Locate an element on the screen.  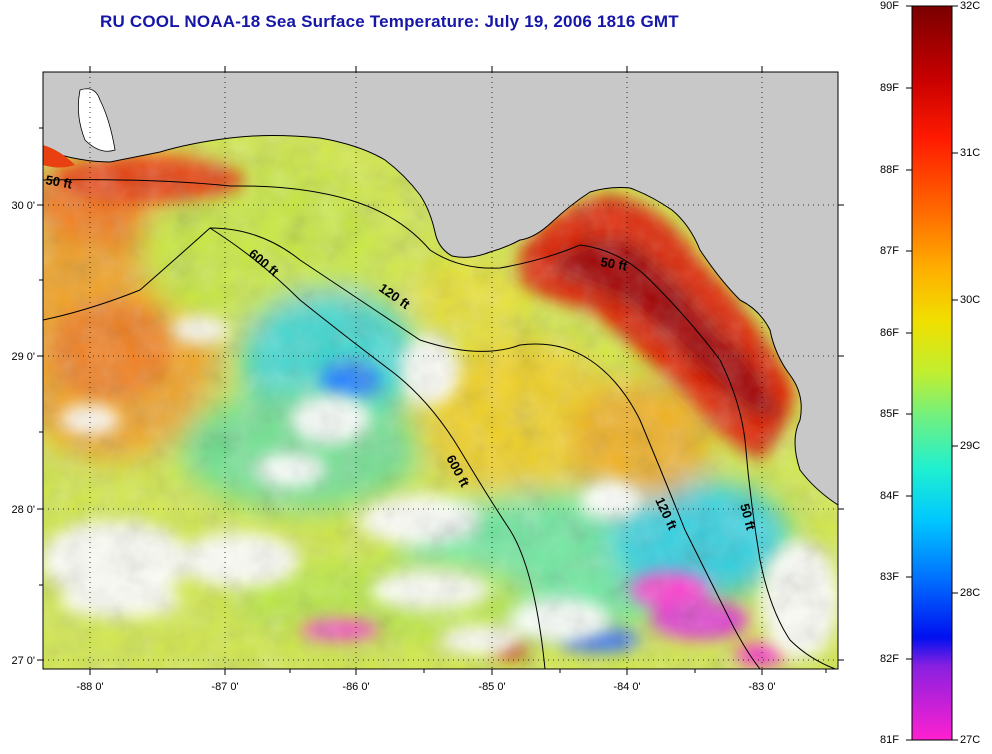
colorbar-label-c: 32C is located at coordinates (970, 6).